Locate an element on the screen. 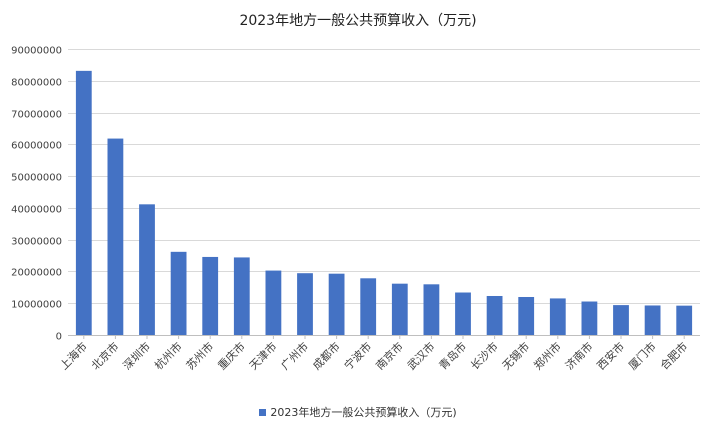 This screenshot has height=429, width=716. x-tick-label: 杭州市 is located at coordinates (167, 355).